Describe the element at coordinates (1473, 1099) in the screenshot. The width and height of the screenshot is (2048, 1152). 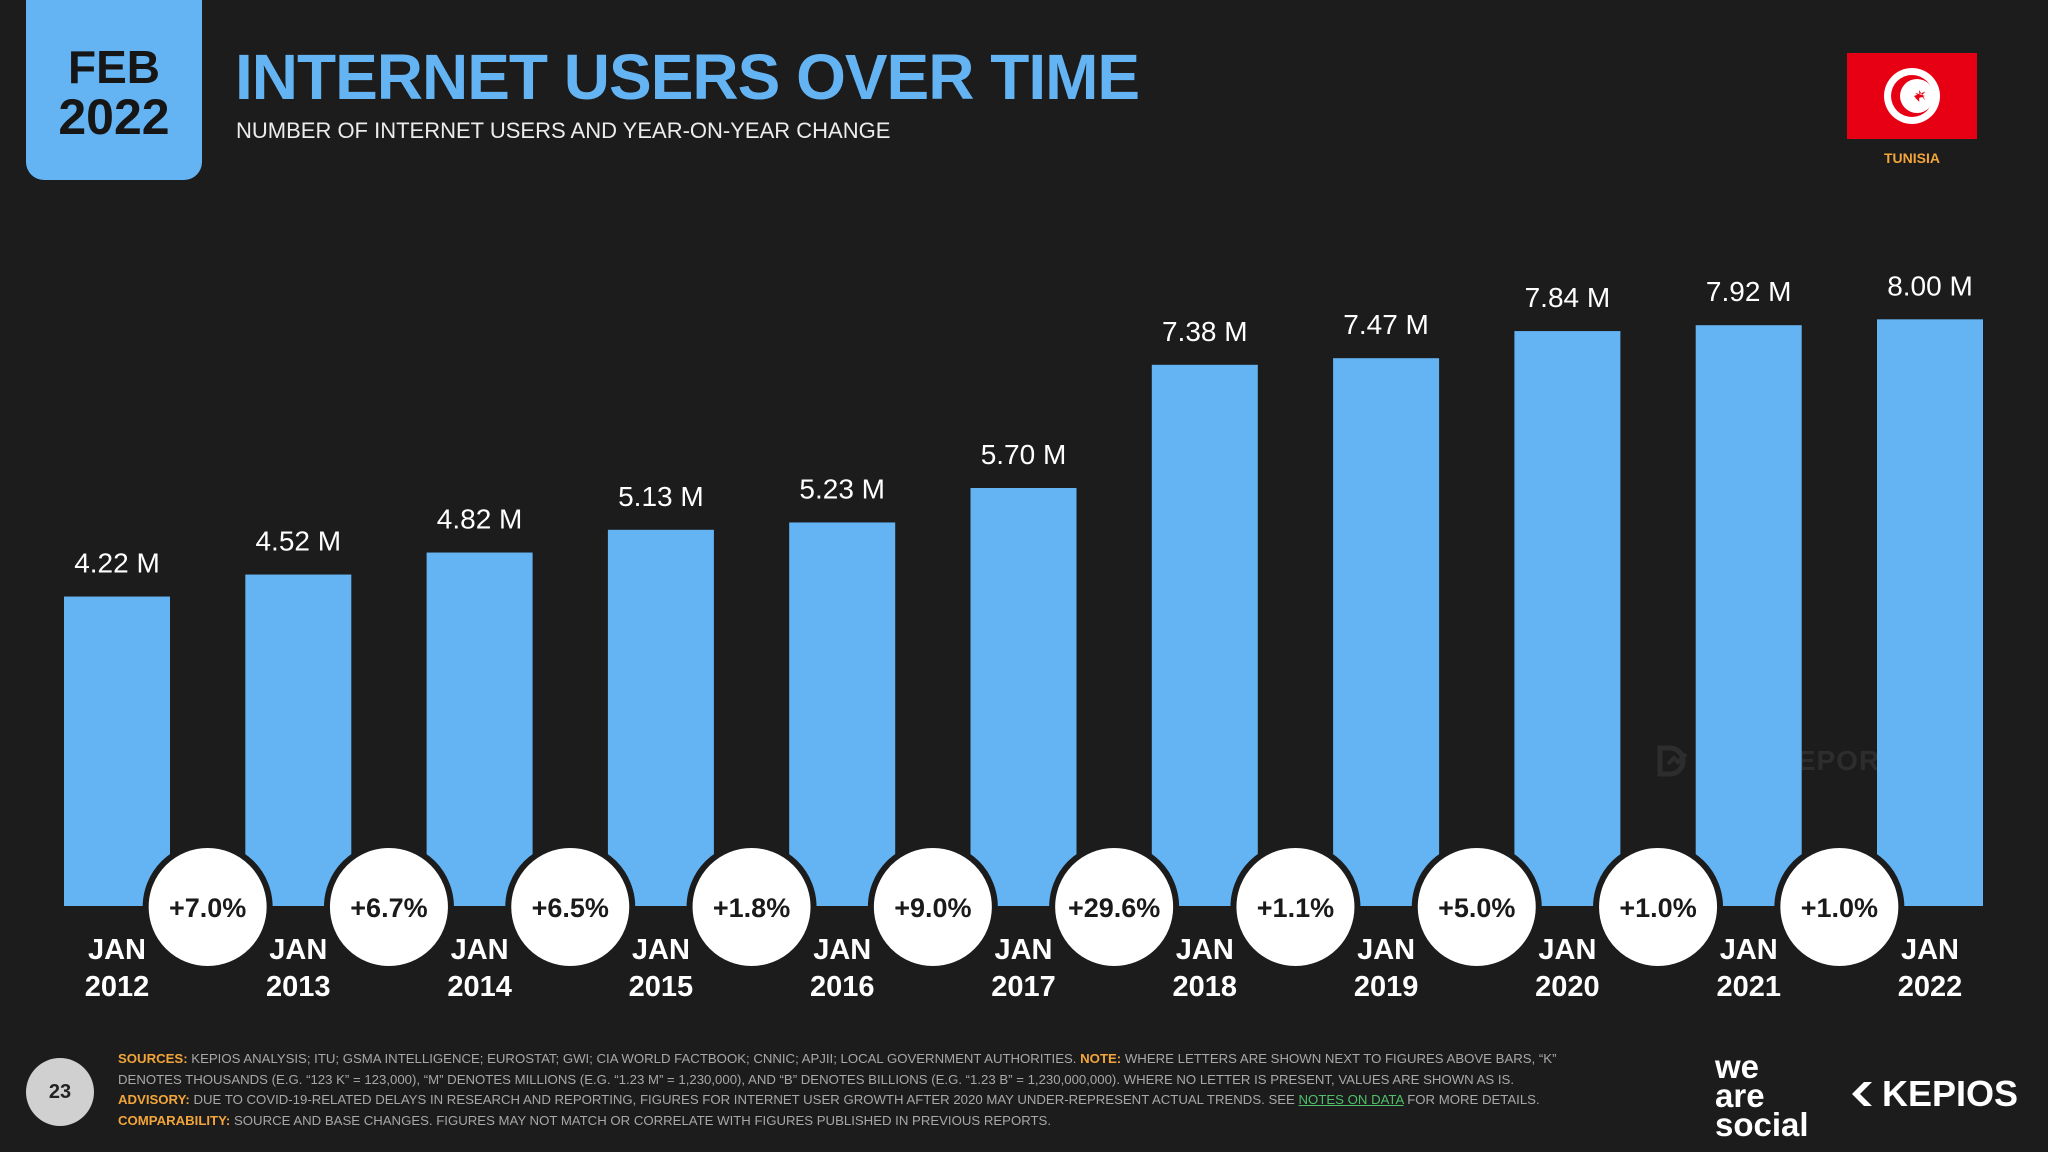
I see `advisory-tail: FOR MORE DETAILS.` at that location.